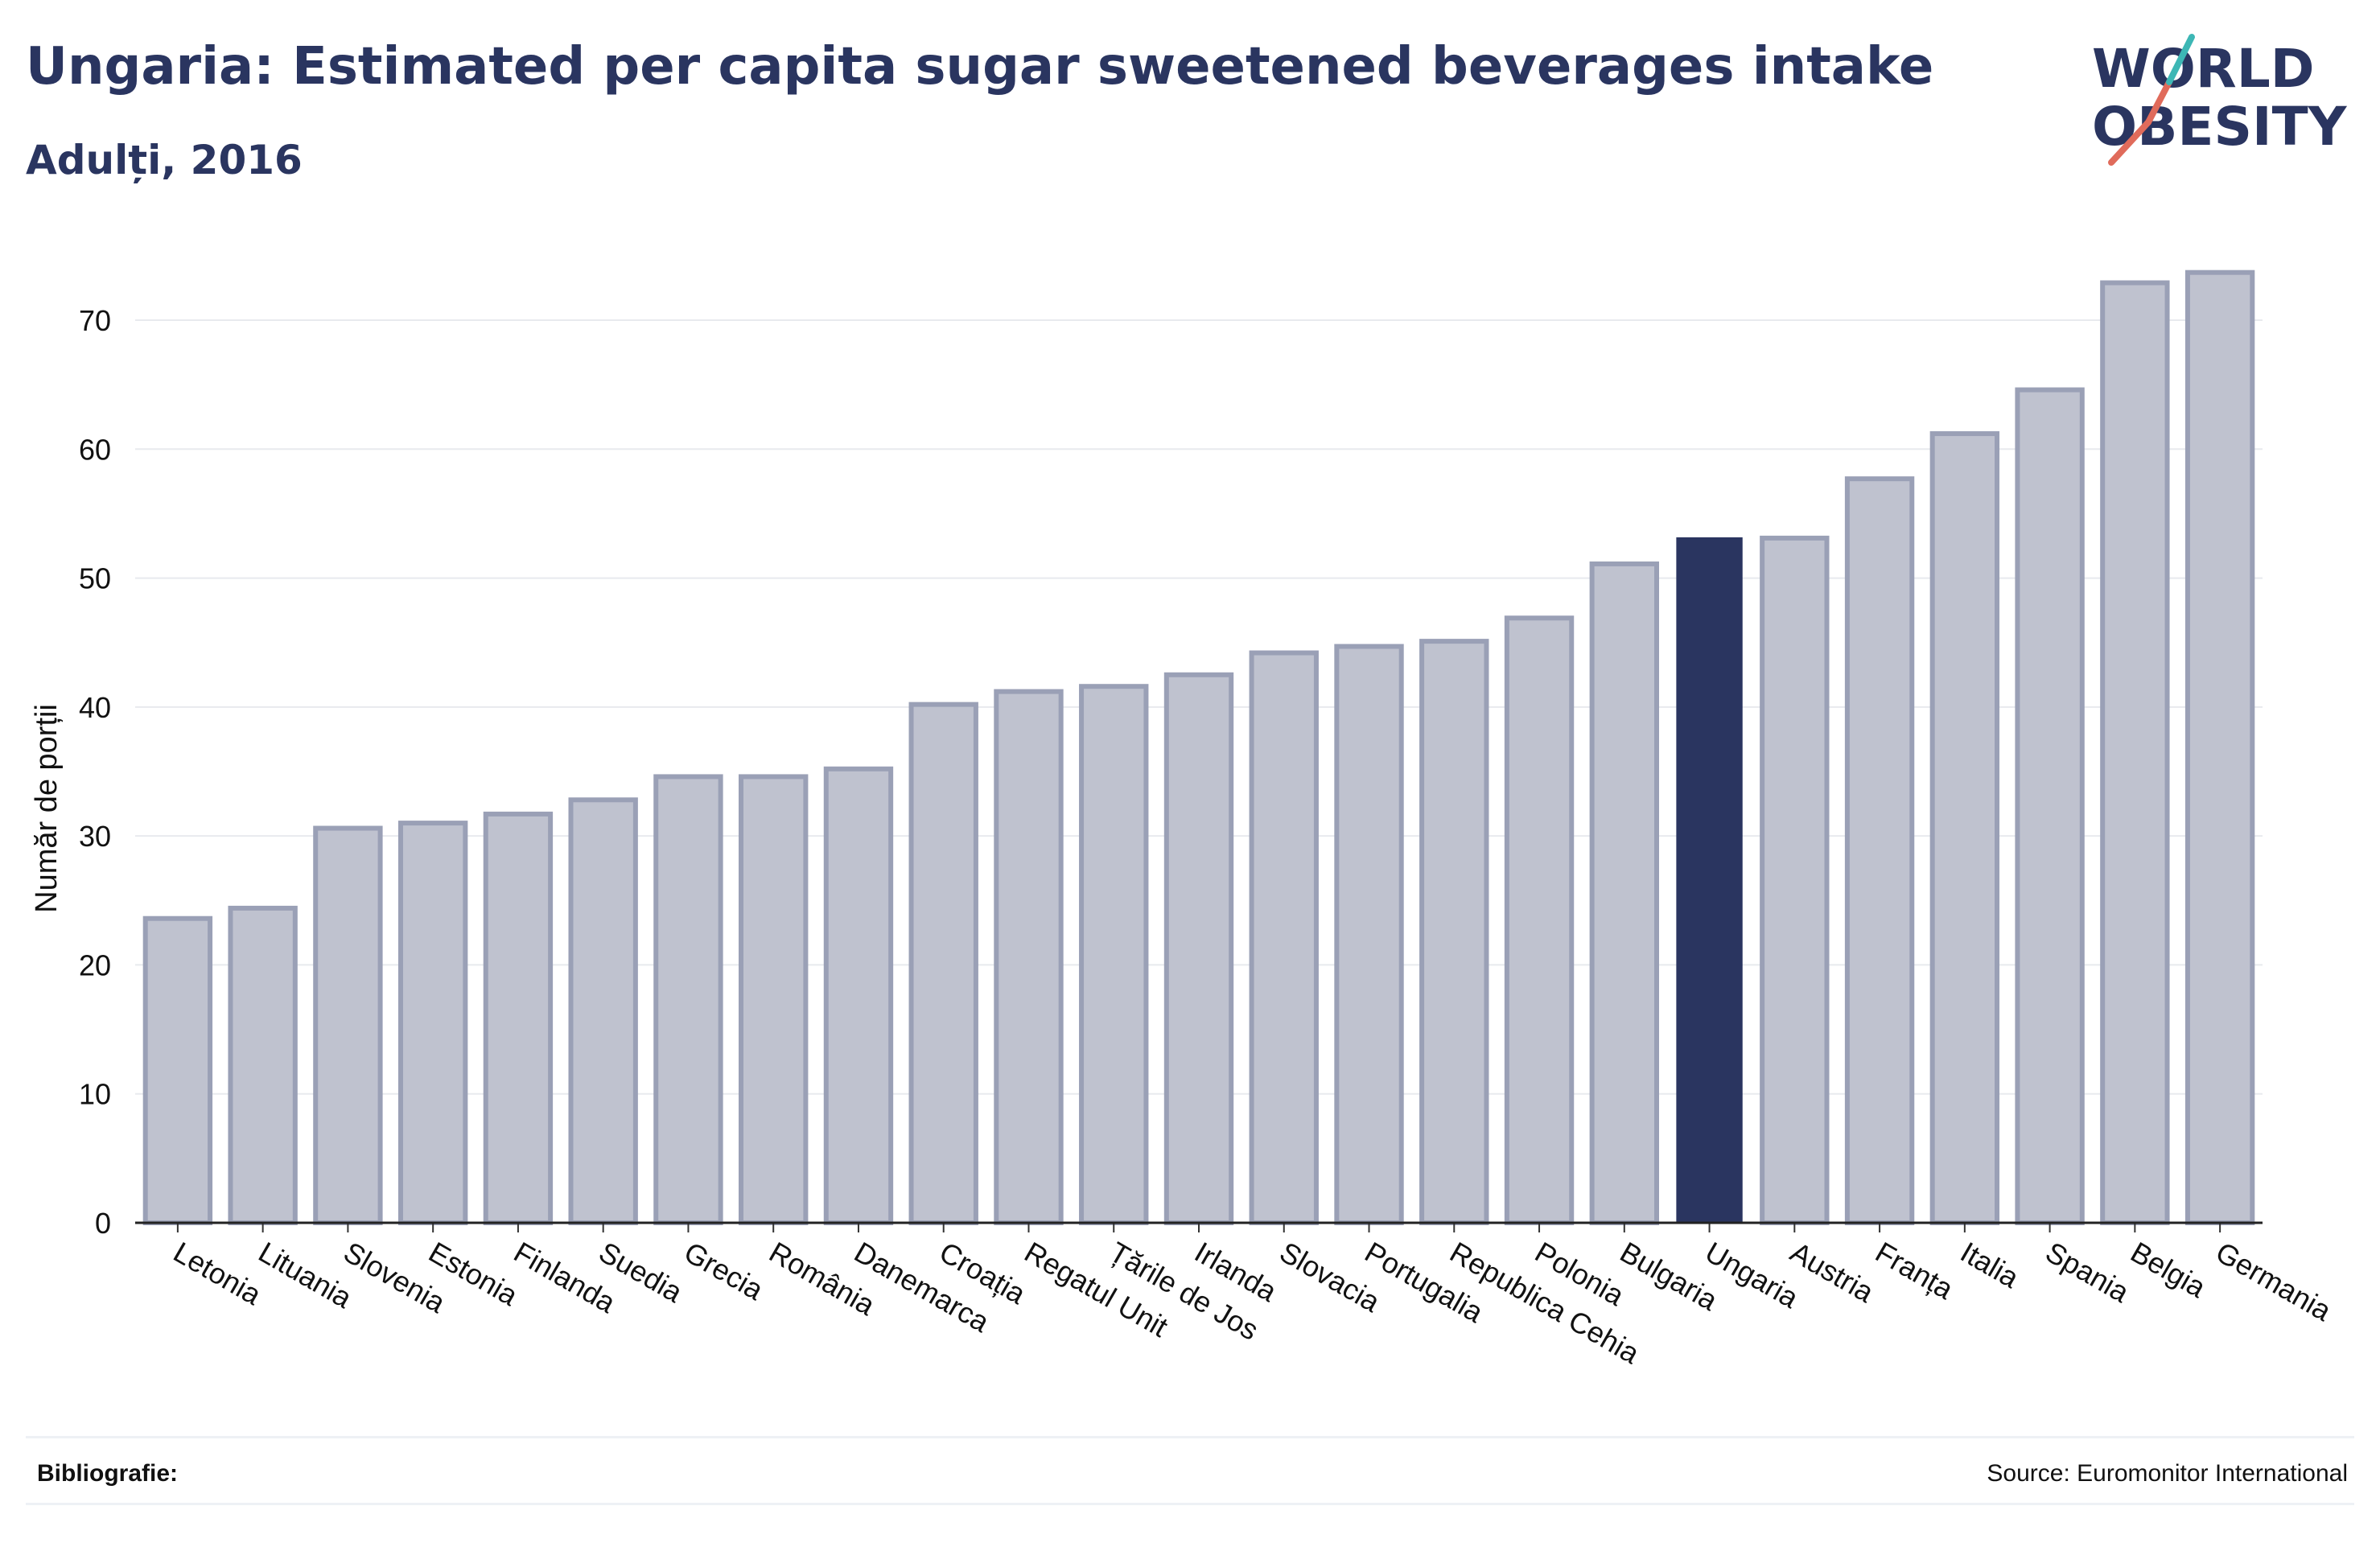 The height and width of the screenshot is (1547, 2380). I want to click on bar-slovenia, so click(348, 1026).